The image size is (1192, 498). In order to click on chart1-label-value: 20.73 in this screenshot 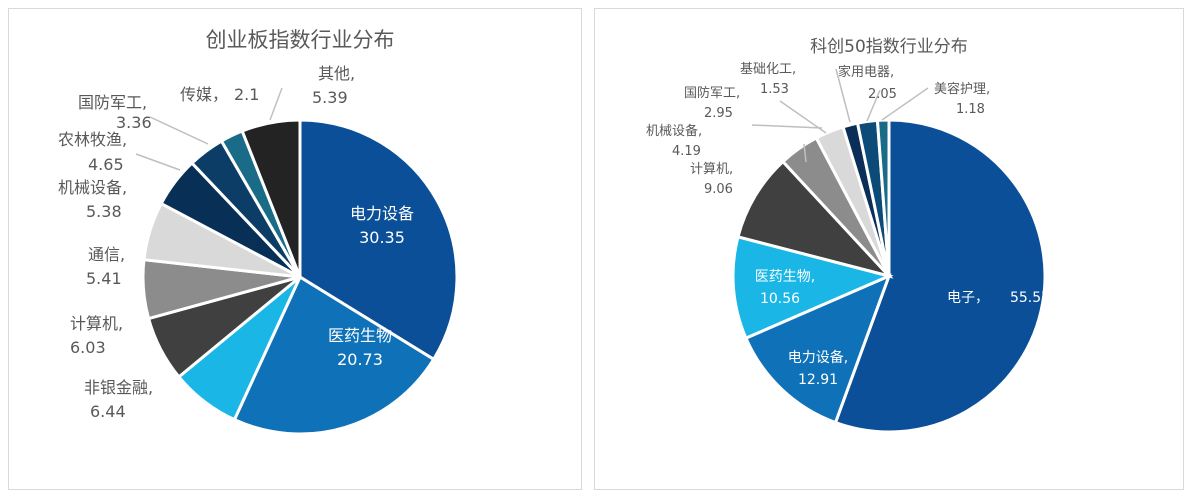, I will do `click(360, 359)`.